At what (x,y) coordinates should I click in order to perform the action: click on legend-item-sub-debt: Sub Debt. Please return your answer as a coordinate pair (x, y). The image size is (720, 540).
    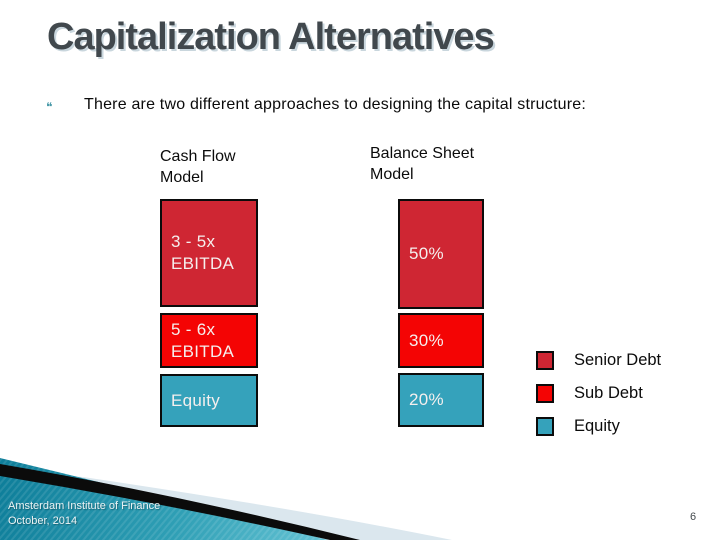
    Looking at the image, I should click on (598, 393).